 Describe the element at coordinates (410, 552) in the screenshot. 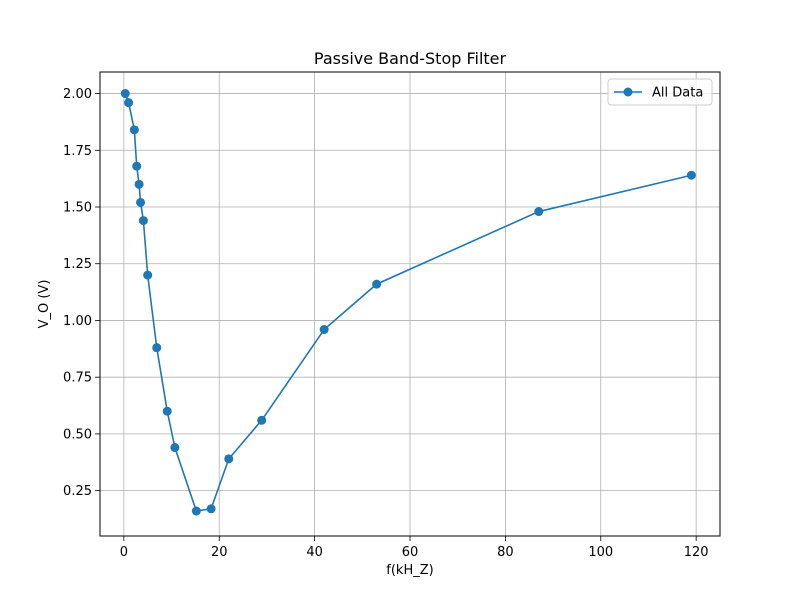

I see `x-tick-label: 60` at that location.